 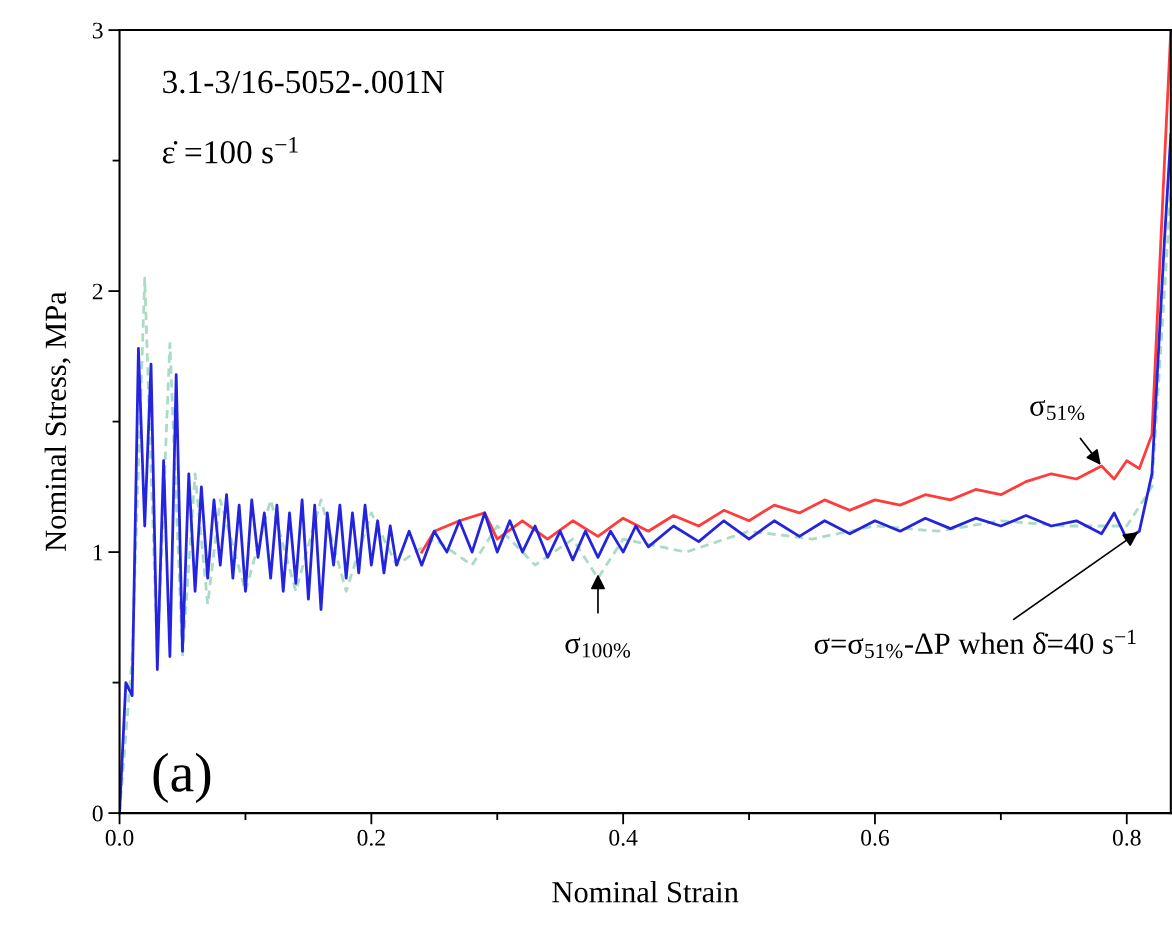 I want to click on annotation: σ$_{100%}$, so click(x=598, y=647).